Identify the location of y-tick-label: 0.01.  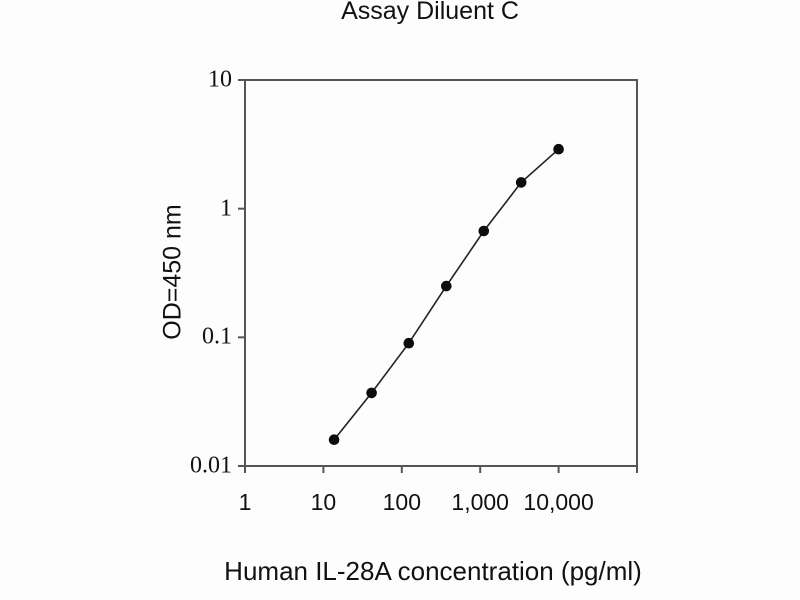
(211, 465).